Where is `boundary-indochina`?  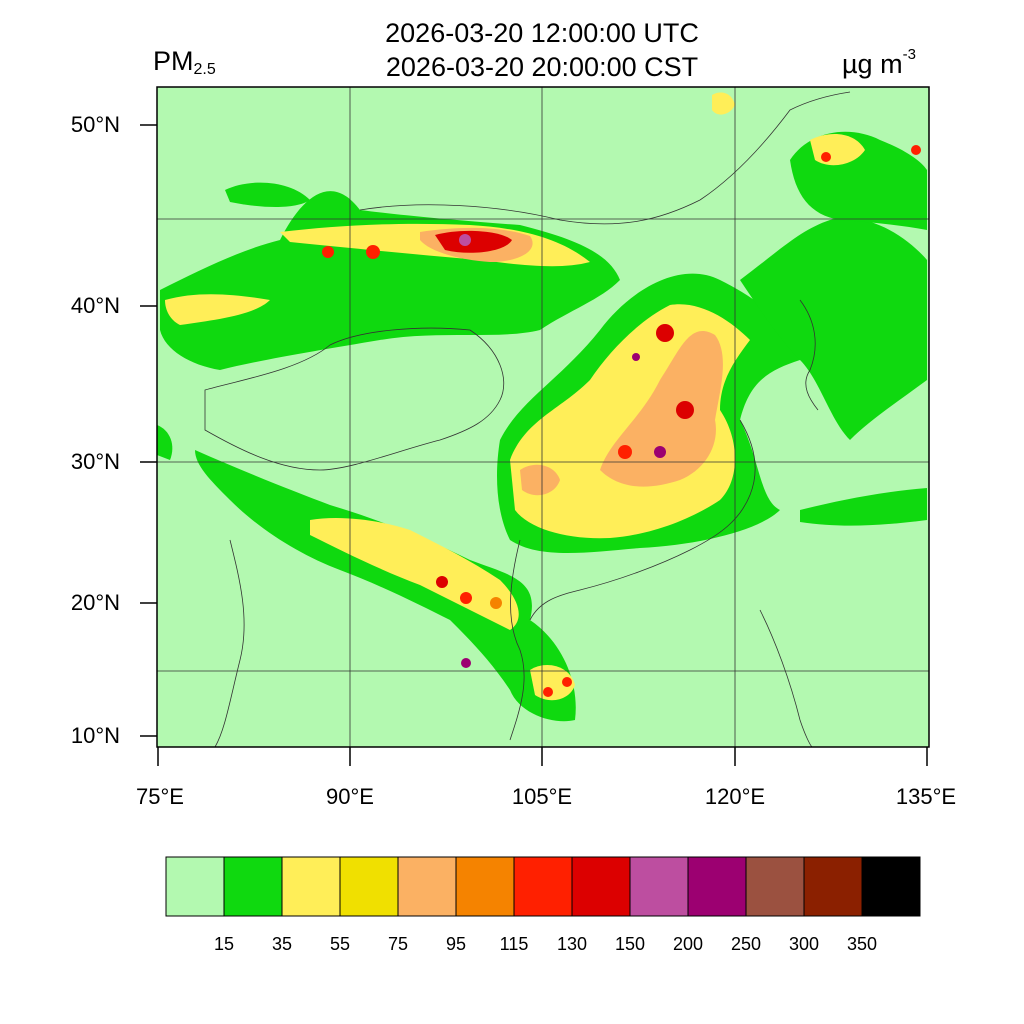 boundary-indochina is located at coordinates (517, 640).